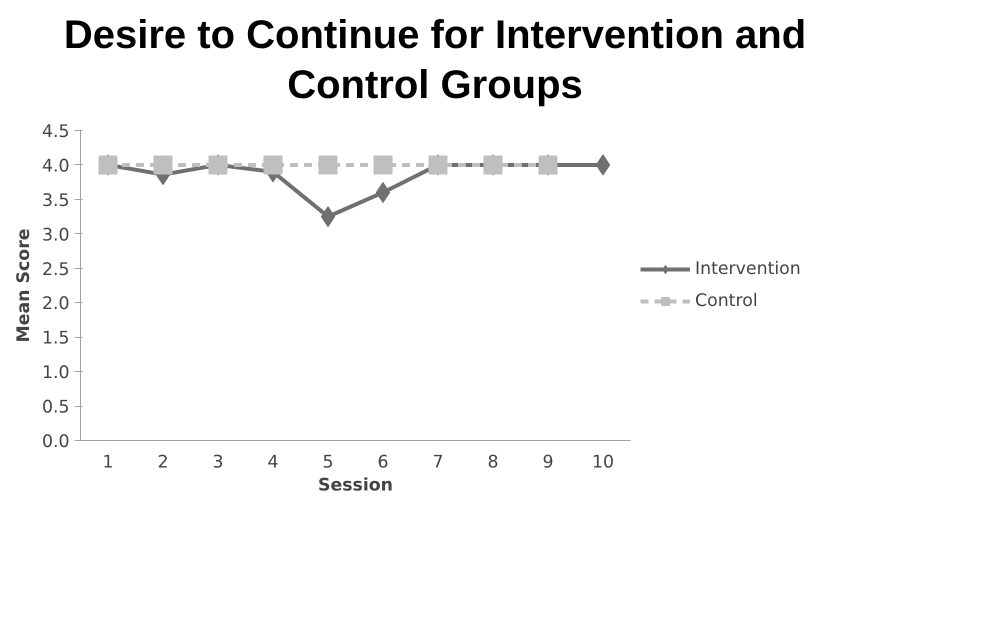 The width and height of the screenshot is (995, 620). Describe the element at coordinates (56, 408) in the screenshot. I see `y-tick-label: 0.5` at that location.